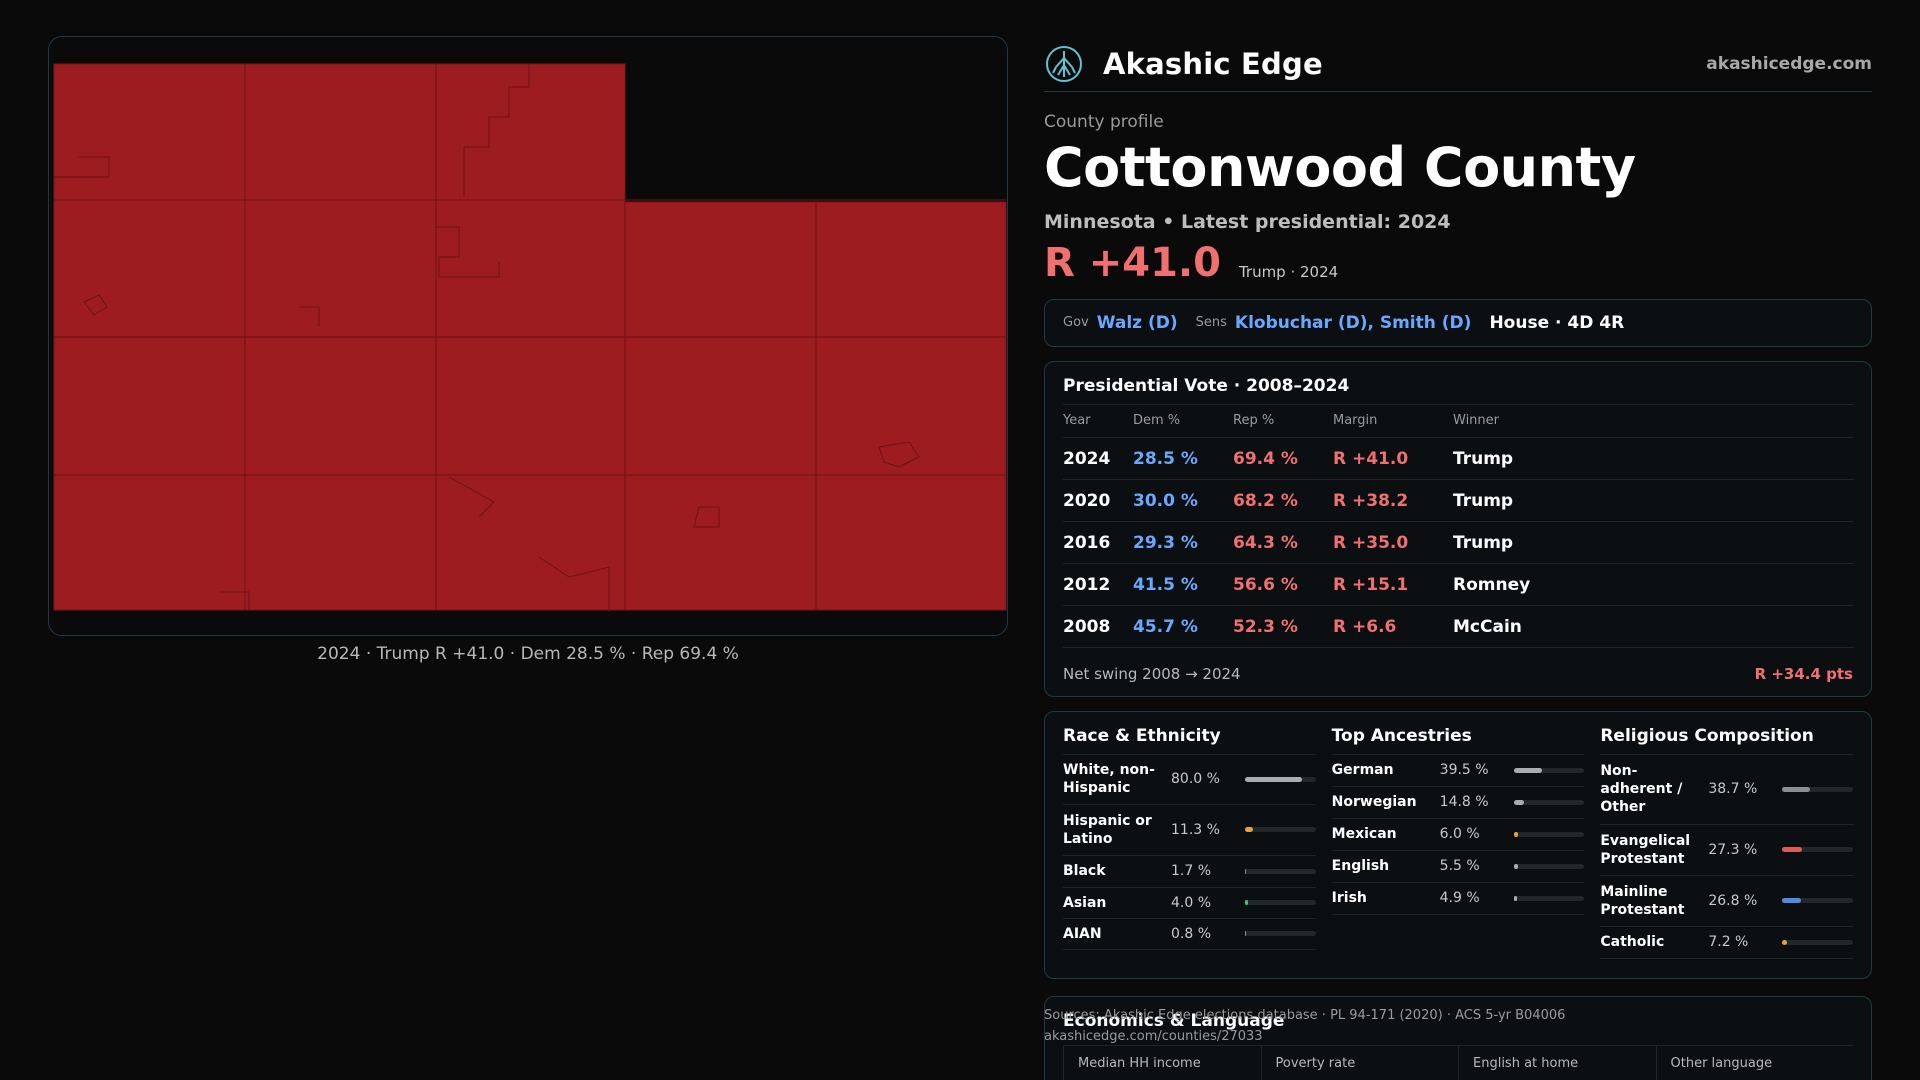 Image resolution: width=1920 pixels, height=1080 pixels. I want to click on header-margin: Margin, so click(1393, 421).